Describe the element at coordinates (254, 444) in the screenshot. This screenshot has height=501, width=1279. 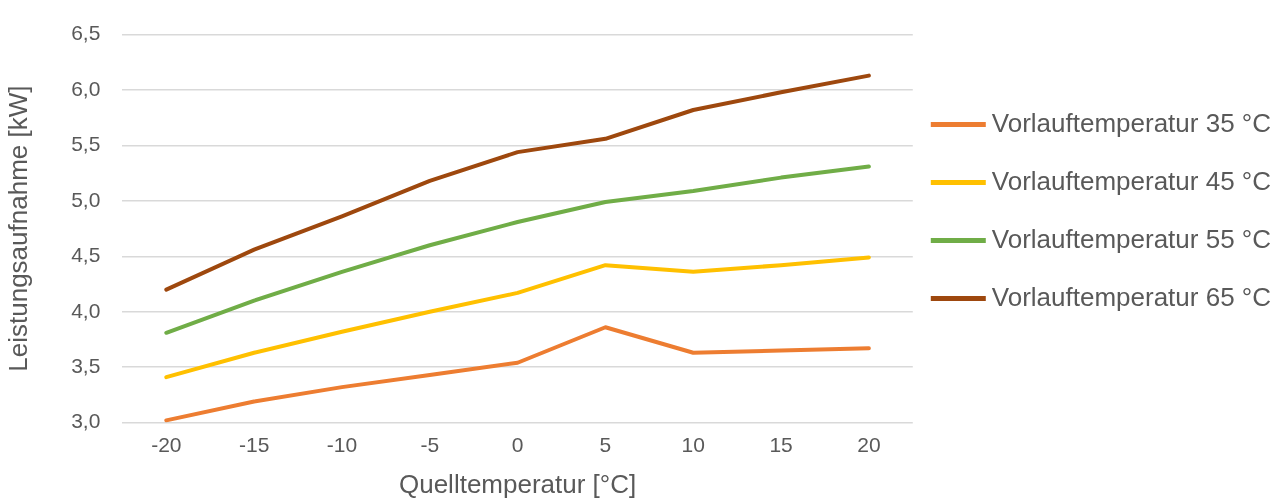
I see `x-tick-label: -15` at that location.